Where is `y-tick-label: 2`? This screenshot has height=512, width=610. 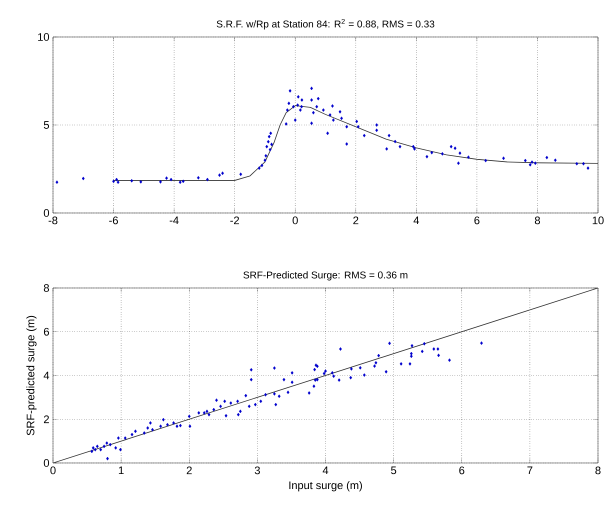
y-tick-label: 2 is located at coordinates (46, 419).